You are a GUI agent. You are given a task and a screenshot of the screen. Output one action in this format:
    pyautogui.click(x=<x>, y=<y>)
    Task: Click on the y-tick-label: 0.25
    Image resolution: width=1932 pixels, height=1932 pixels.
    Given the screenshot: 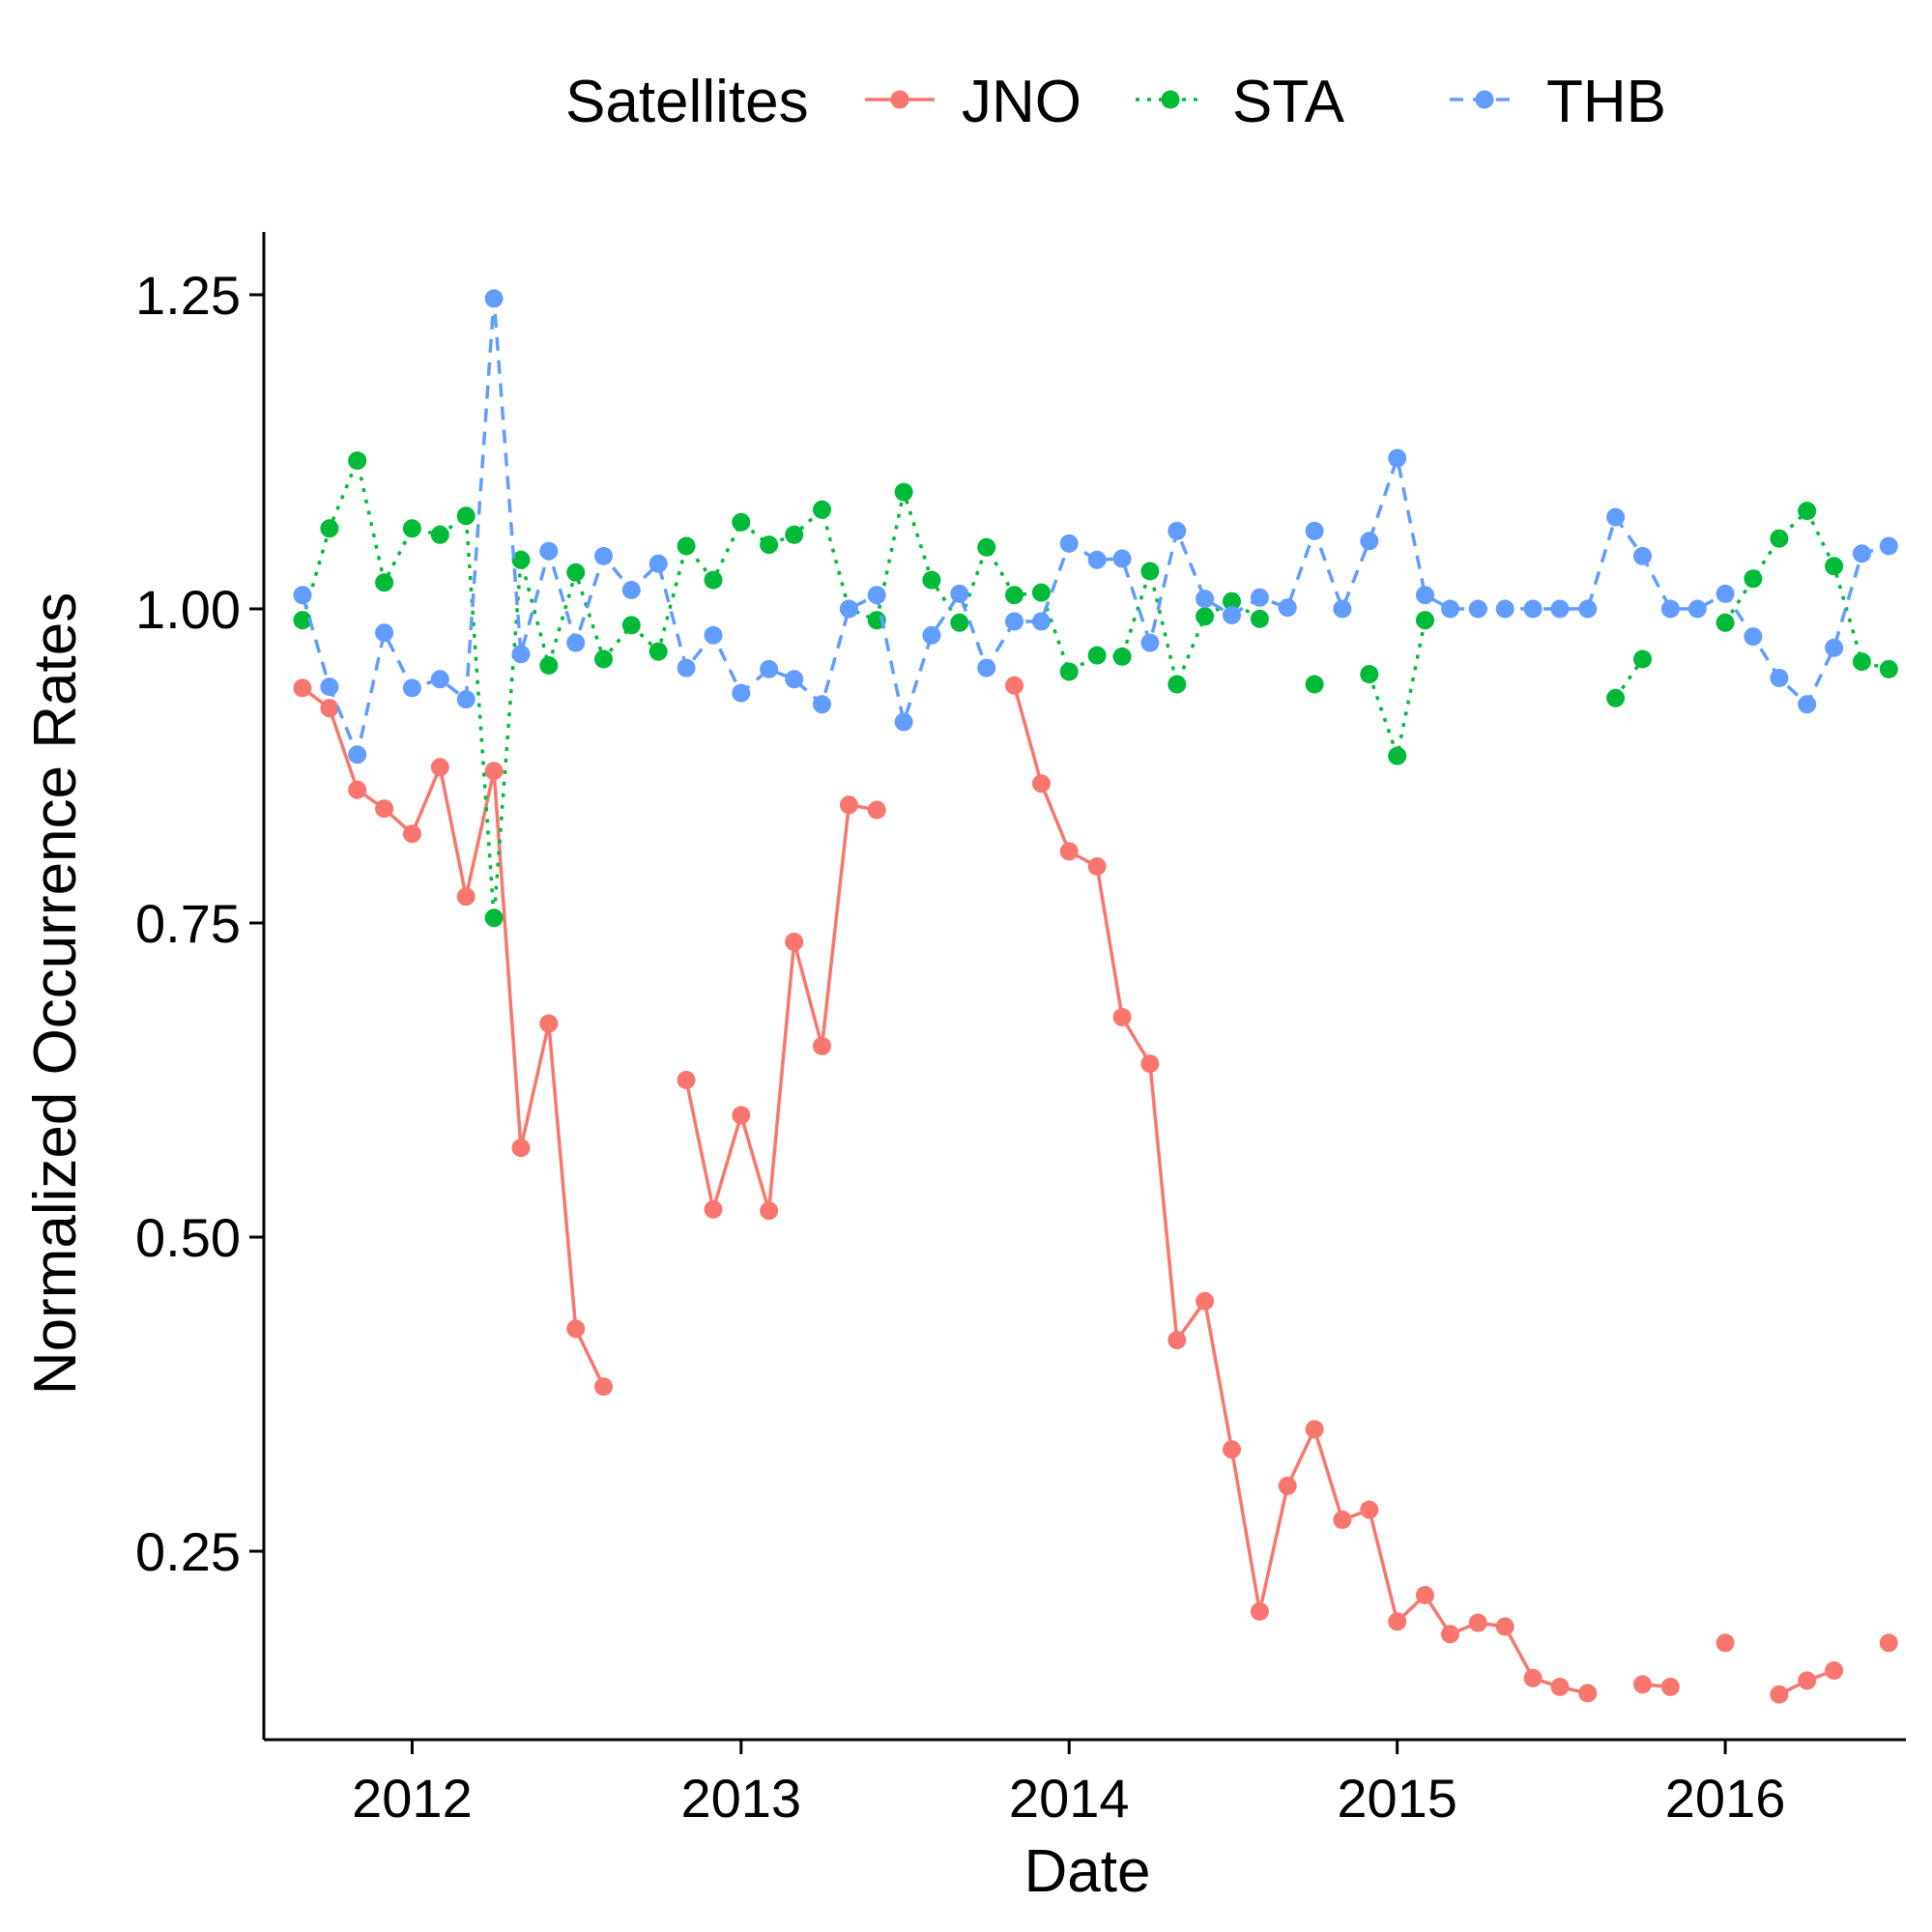 What is the action you would take?
    pyautogui.click(x=188, y=1551)
    